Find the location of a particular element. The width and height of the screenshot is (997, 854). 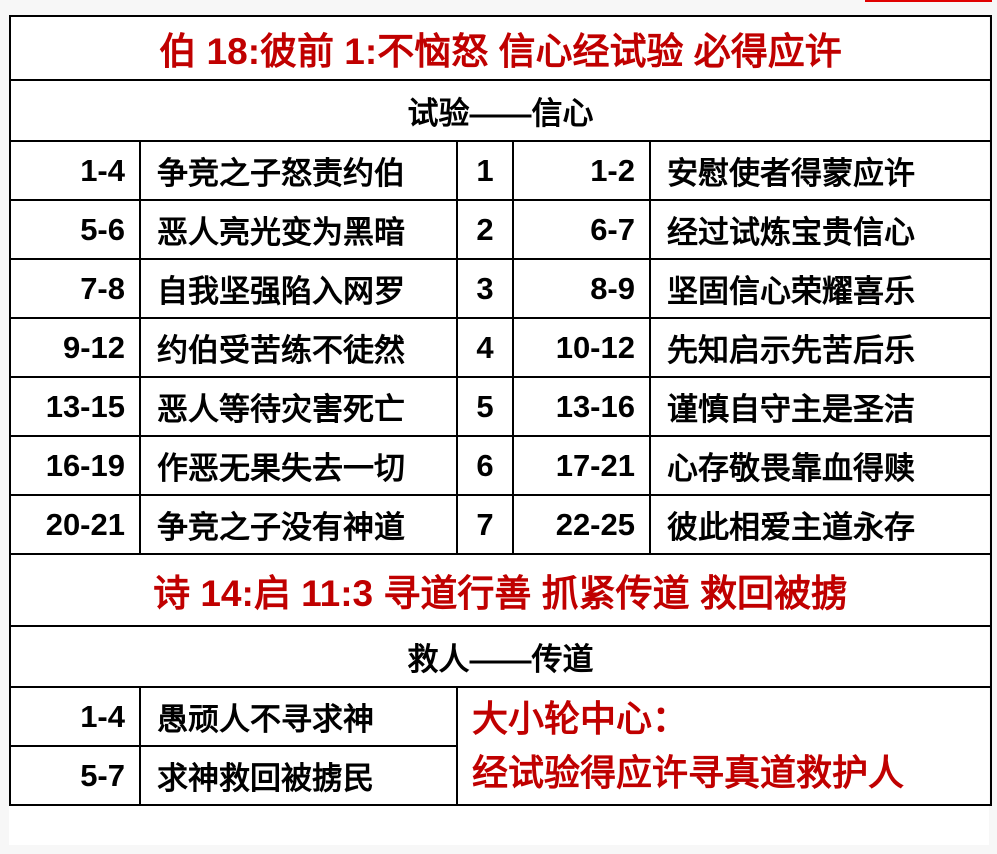

table-row: 7-8 自我坚强陷入网罗 3 8-9 坚固信心荣耀喜乐 is located at coordinates (501, 288).